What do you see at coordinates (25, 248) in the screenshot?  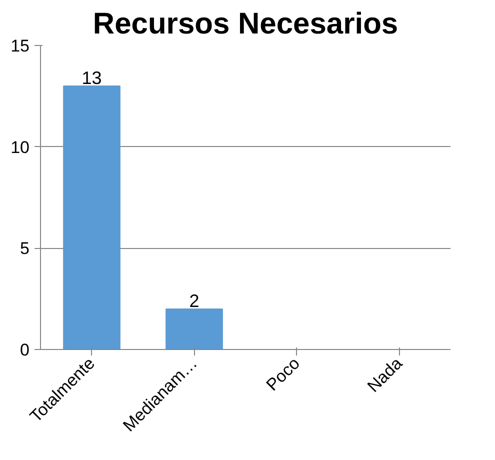 I see `y-tick-label: 5` at bounding box center [25, 248].